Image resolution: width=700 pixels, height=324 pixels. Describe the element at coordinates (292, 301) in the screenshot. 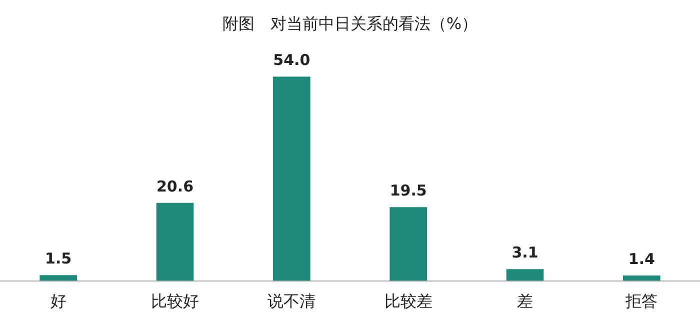

I see `x-tick-label: 说不清` at that location.